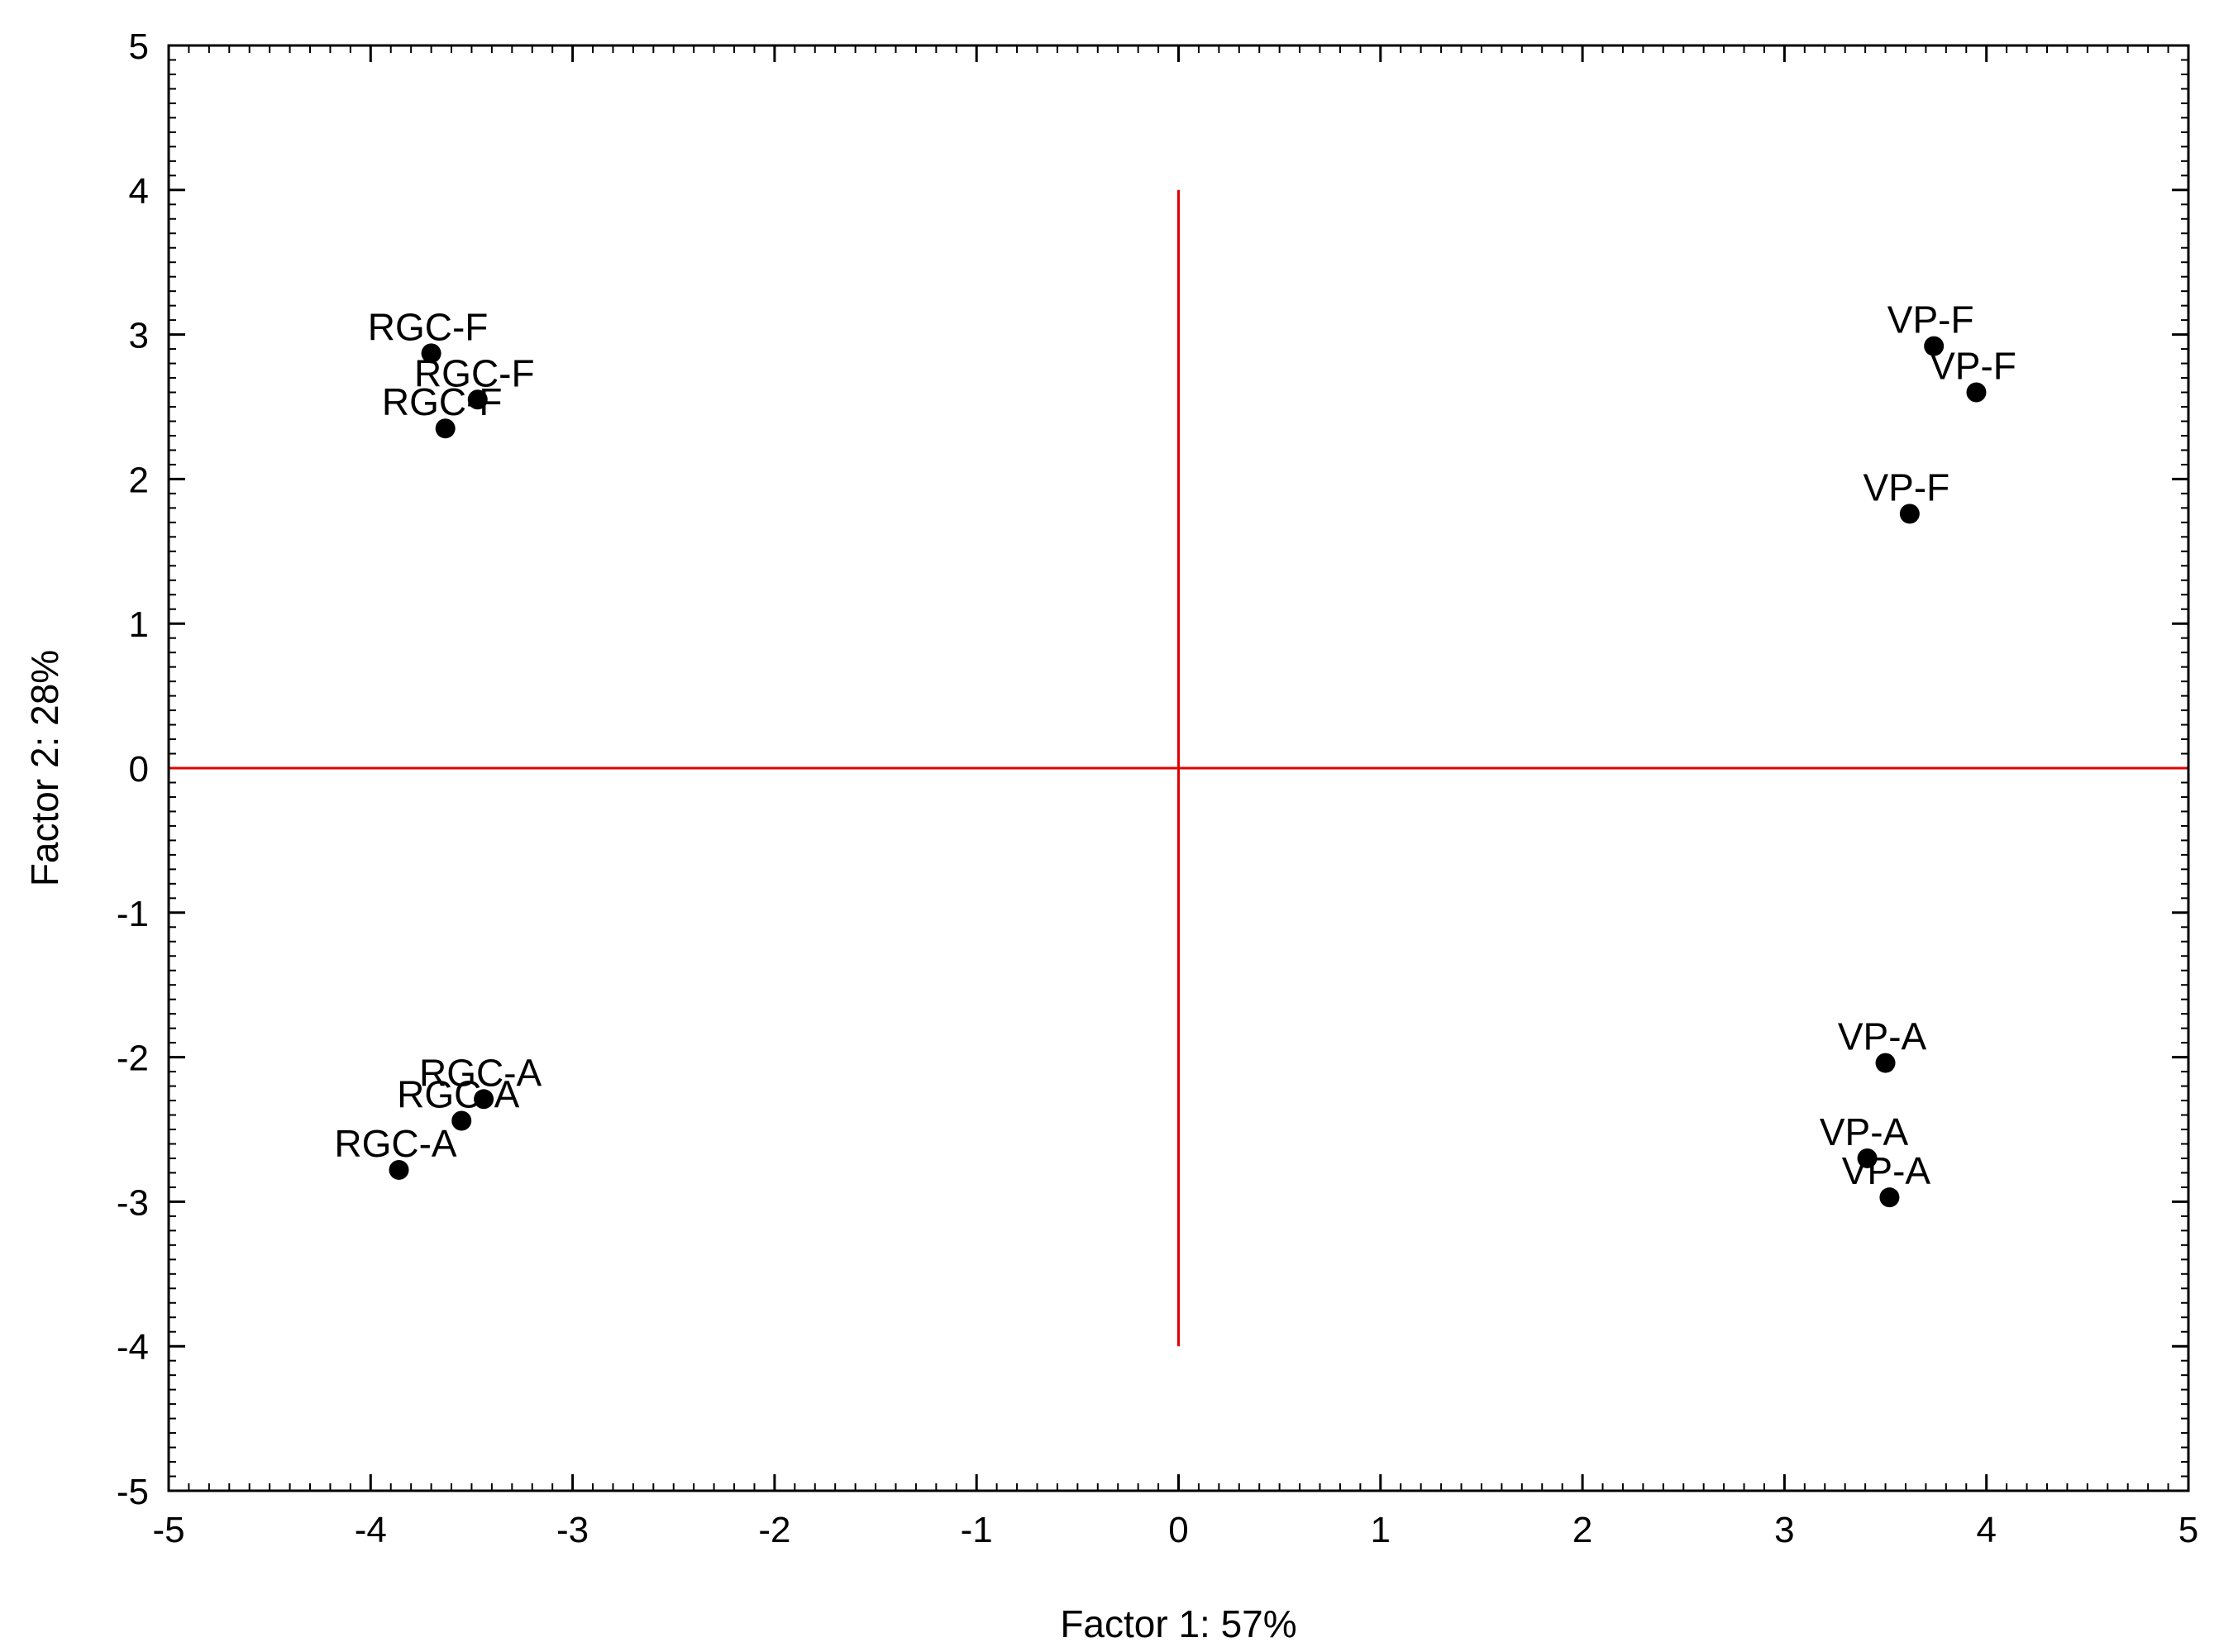  What do you see at coordinates (139, 192) in the screenshot?
I see `y-tick-label: 4` at bounding box center [139, 192].